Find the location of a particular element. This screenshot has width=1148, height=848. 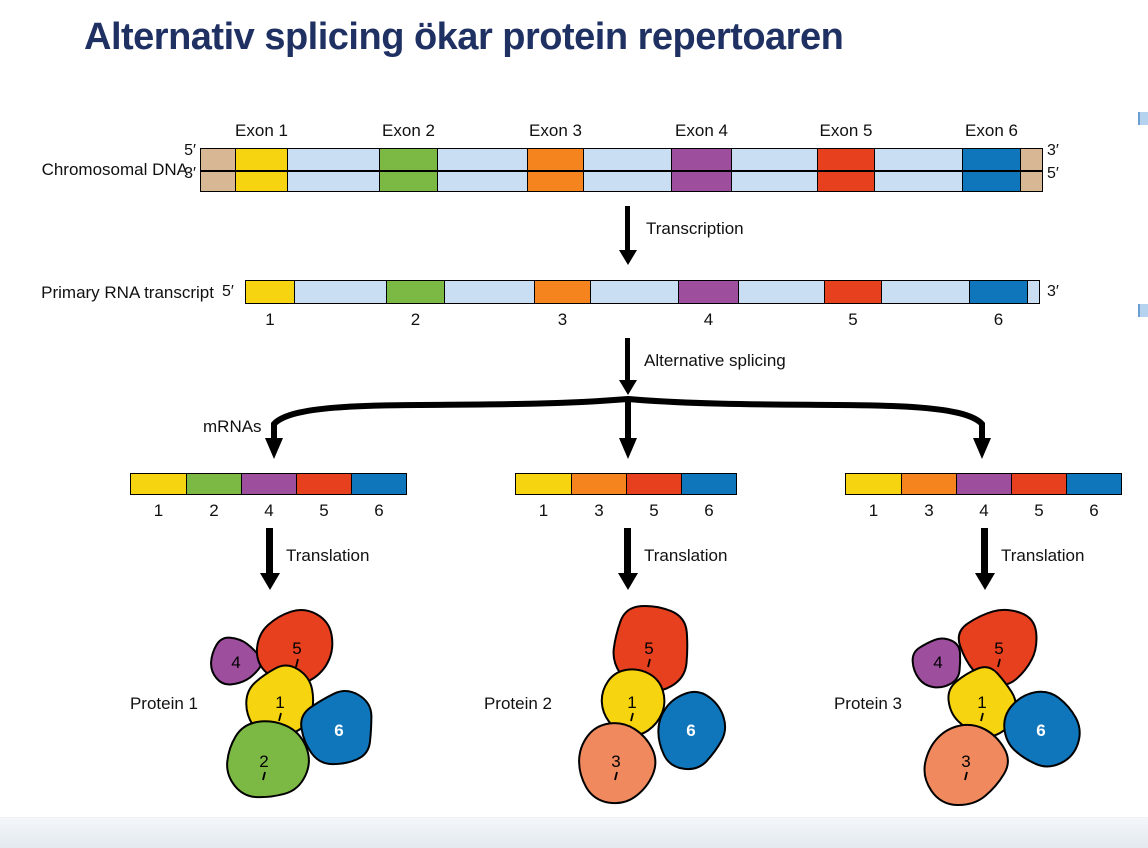

protein-1-label: Protein 1 is located at coordinates (163, 703).